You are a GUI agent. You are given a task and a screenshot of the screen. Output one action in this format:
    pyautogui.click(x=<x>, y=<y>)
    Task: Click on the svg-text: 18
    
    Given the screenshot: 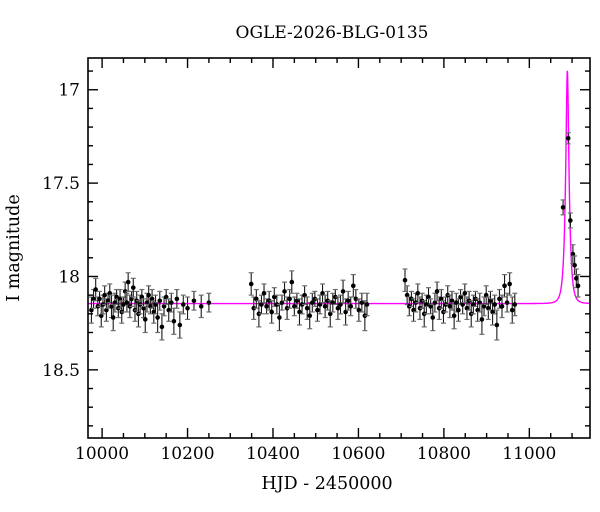 What is the action you would take?
    pyautogui.click(x=69, y=277)
    